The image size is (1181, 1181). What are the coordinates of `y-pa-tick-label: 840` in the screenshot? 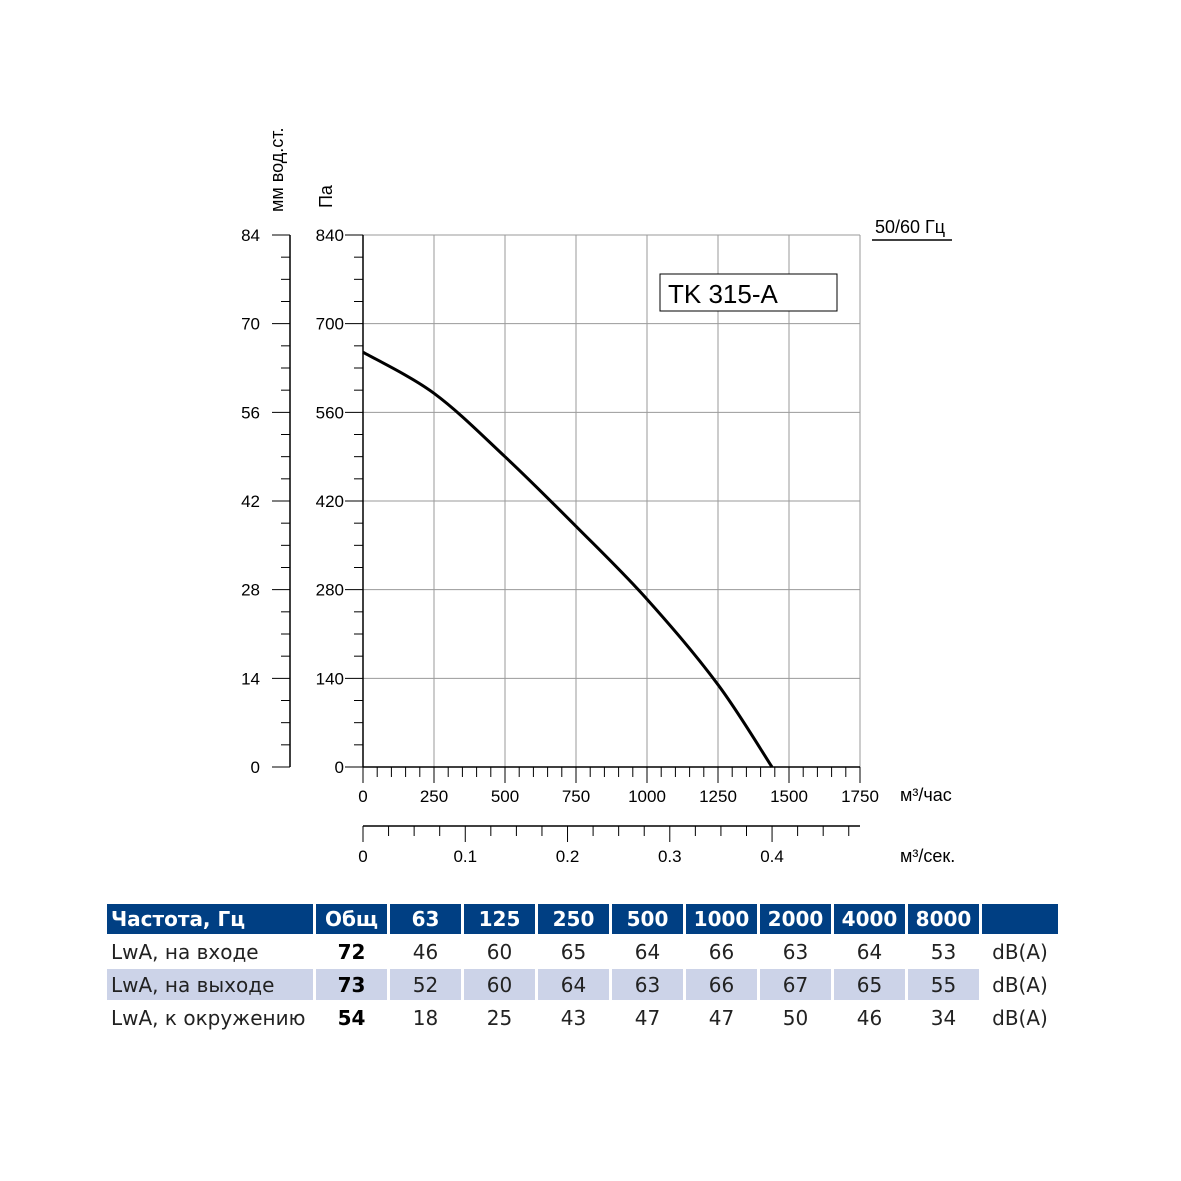 It's located at (330, 235).